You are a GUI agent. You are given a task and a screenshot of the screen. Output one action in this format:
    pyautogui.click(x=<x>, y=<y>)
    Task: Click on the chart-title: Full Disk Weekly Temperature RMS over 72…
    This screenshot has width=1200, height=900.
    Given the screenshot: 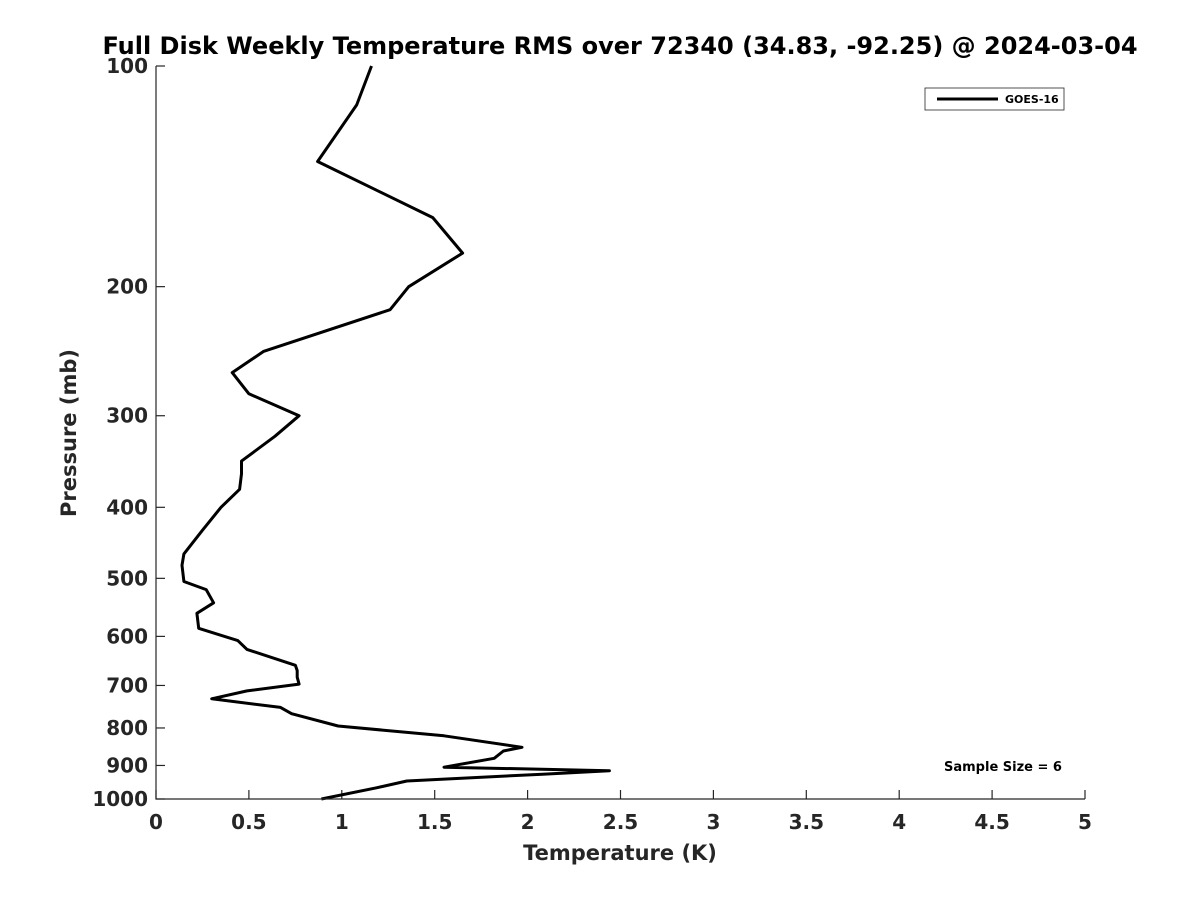 What is the action you would take?
    pyautogui.click(x=619, y=46)
    